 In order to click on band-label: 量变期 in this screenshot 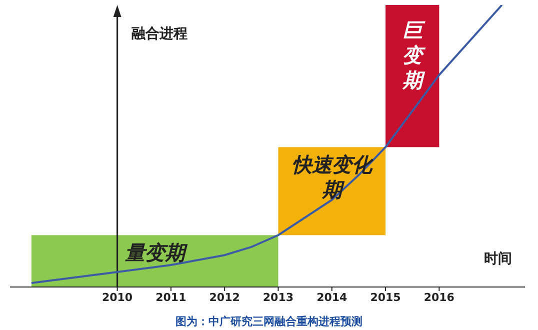, I will do `click(156, 252)`.